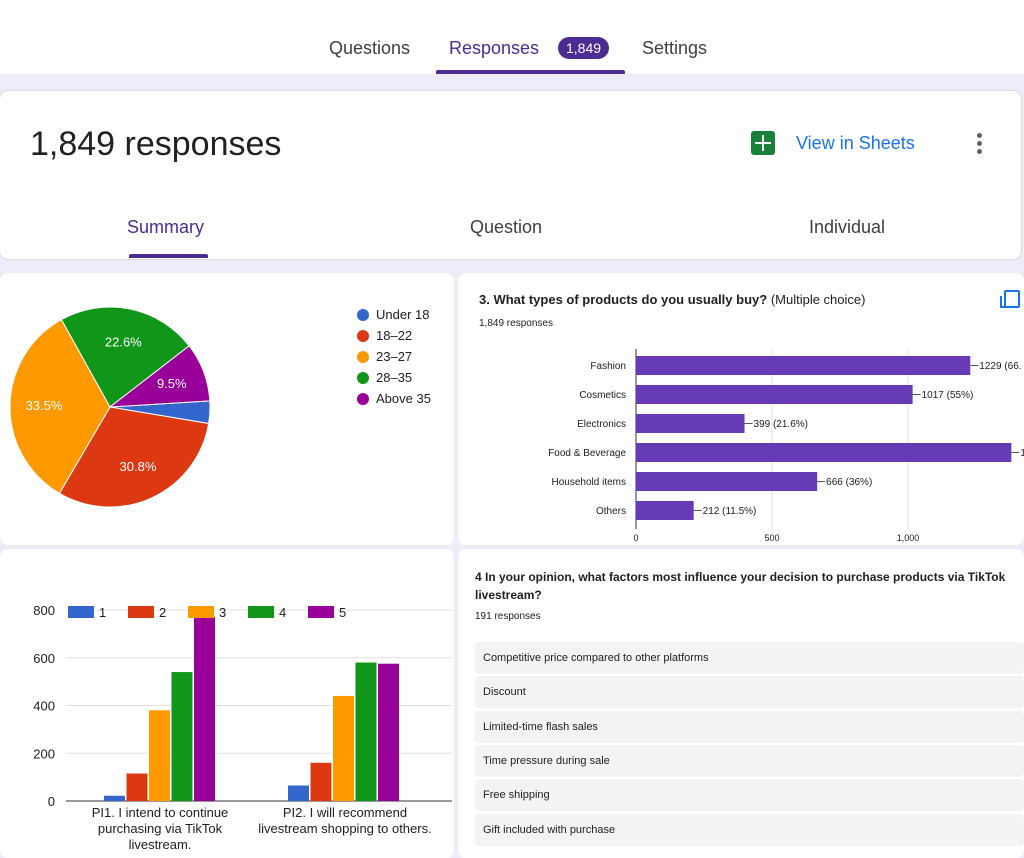  Describe the element at coordinates (749, 795) in the screenshot. I see `answer-row: Free shipping` at that location.